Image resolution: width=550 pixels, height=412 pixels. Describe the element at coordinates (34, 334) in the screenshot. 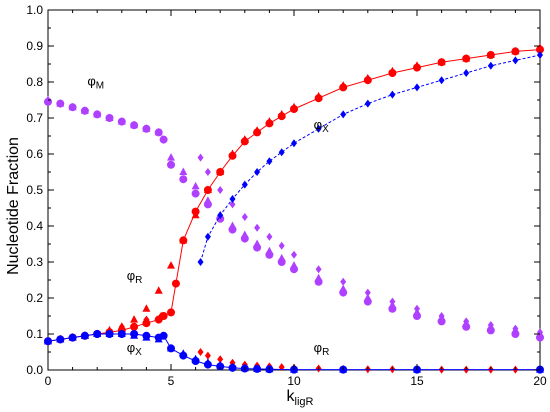

I see `y-tick-label: 0.1` at that location.